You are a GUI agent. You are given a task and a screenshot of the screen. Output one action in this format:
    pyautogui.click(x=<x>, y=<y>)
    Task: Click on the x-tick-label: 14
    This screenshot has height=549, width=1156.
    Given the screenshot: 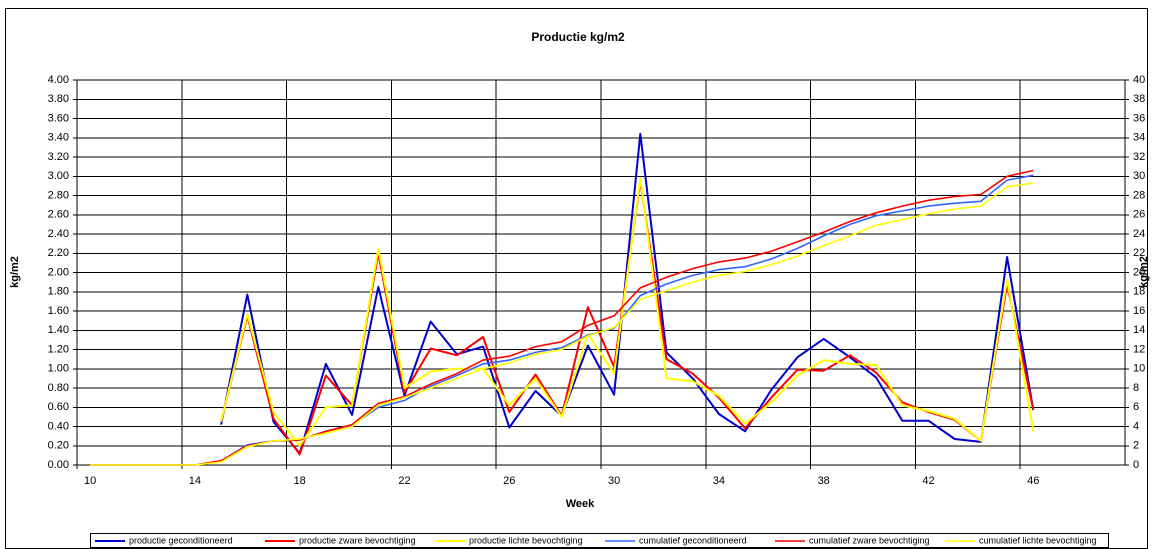 What is the action you would take?
    pyautogui.click(x=195, y=481)
    